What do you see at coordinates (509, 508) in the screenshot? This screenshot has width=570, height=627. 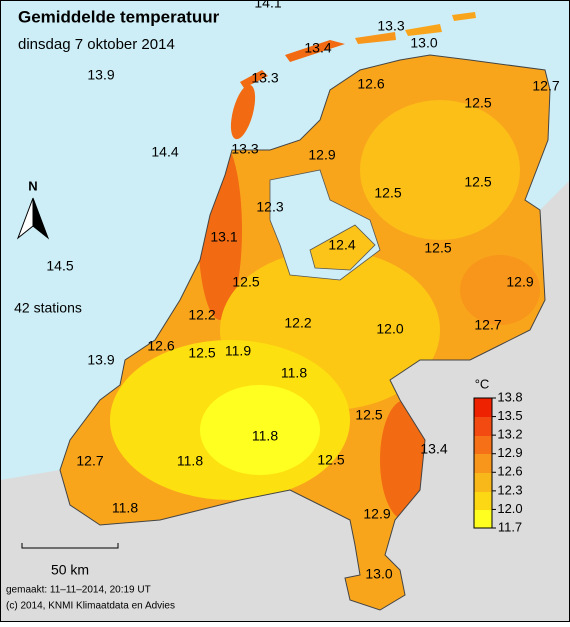 I see `legend-tick-label: 12.0` at bounding box center [509, 508].